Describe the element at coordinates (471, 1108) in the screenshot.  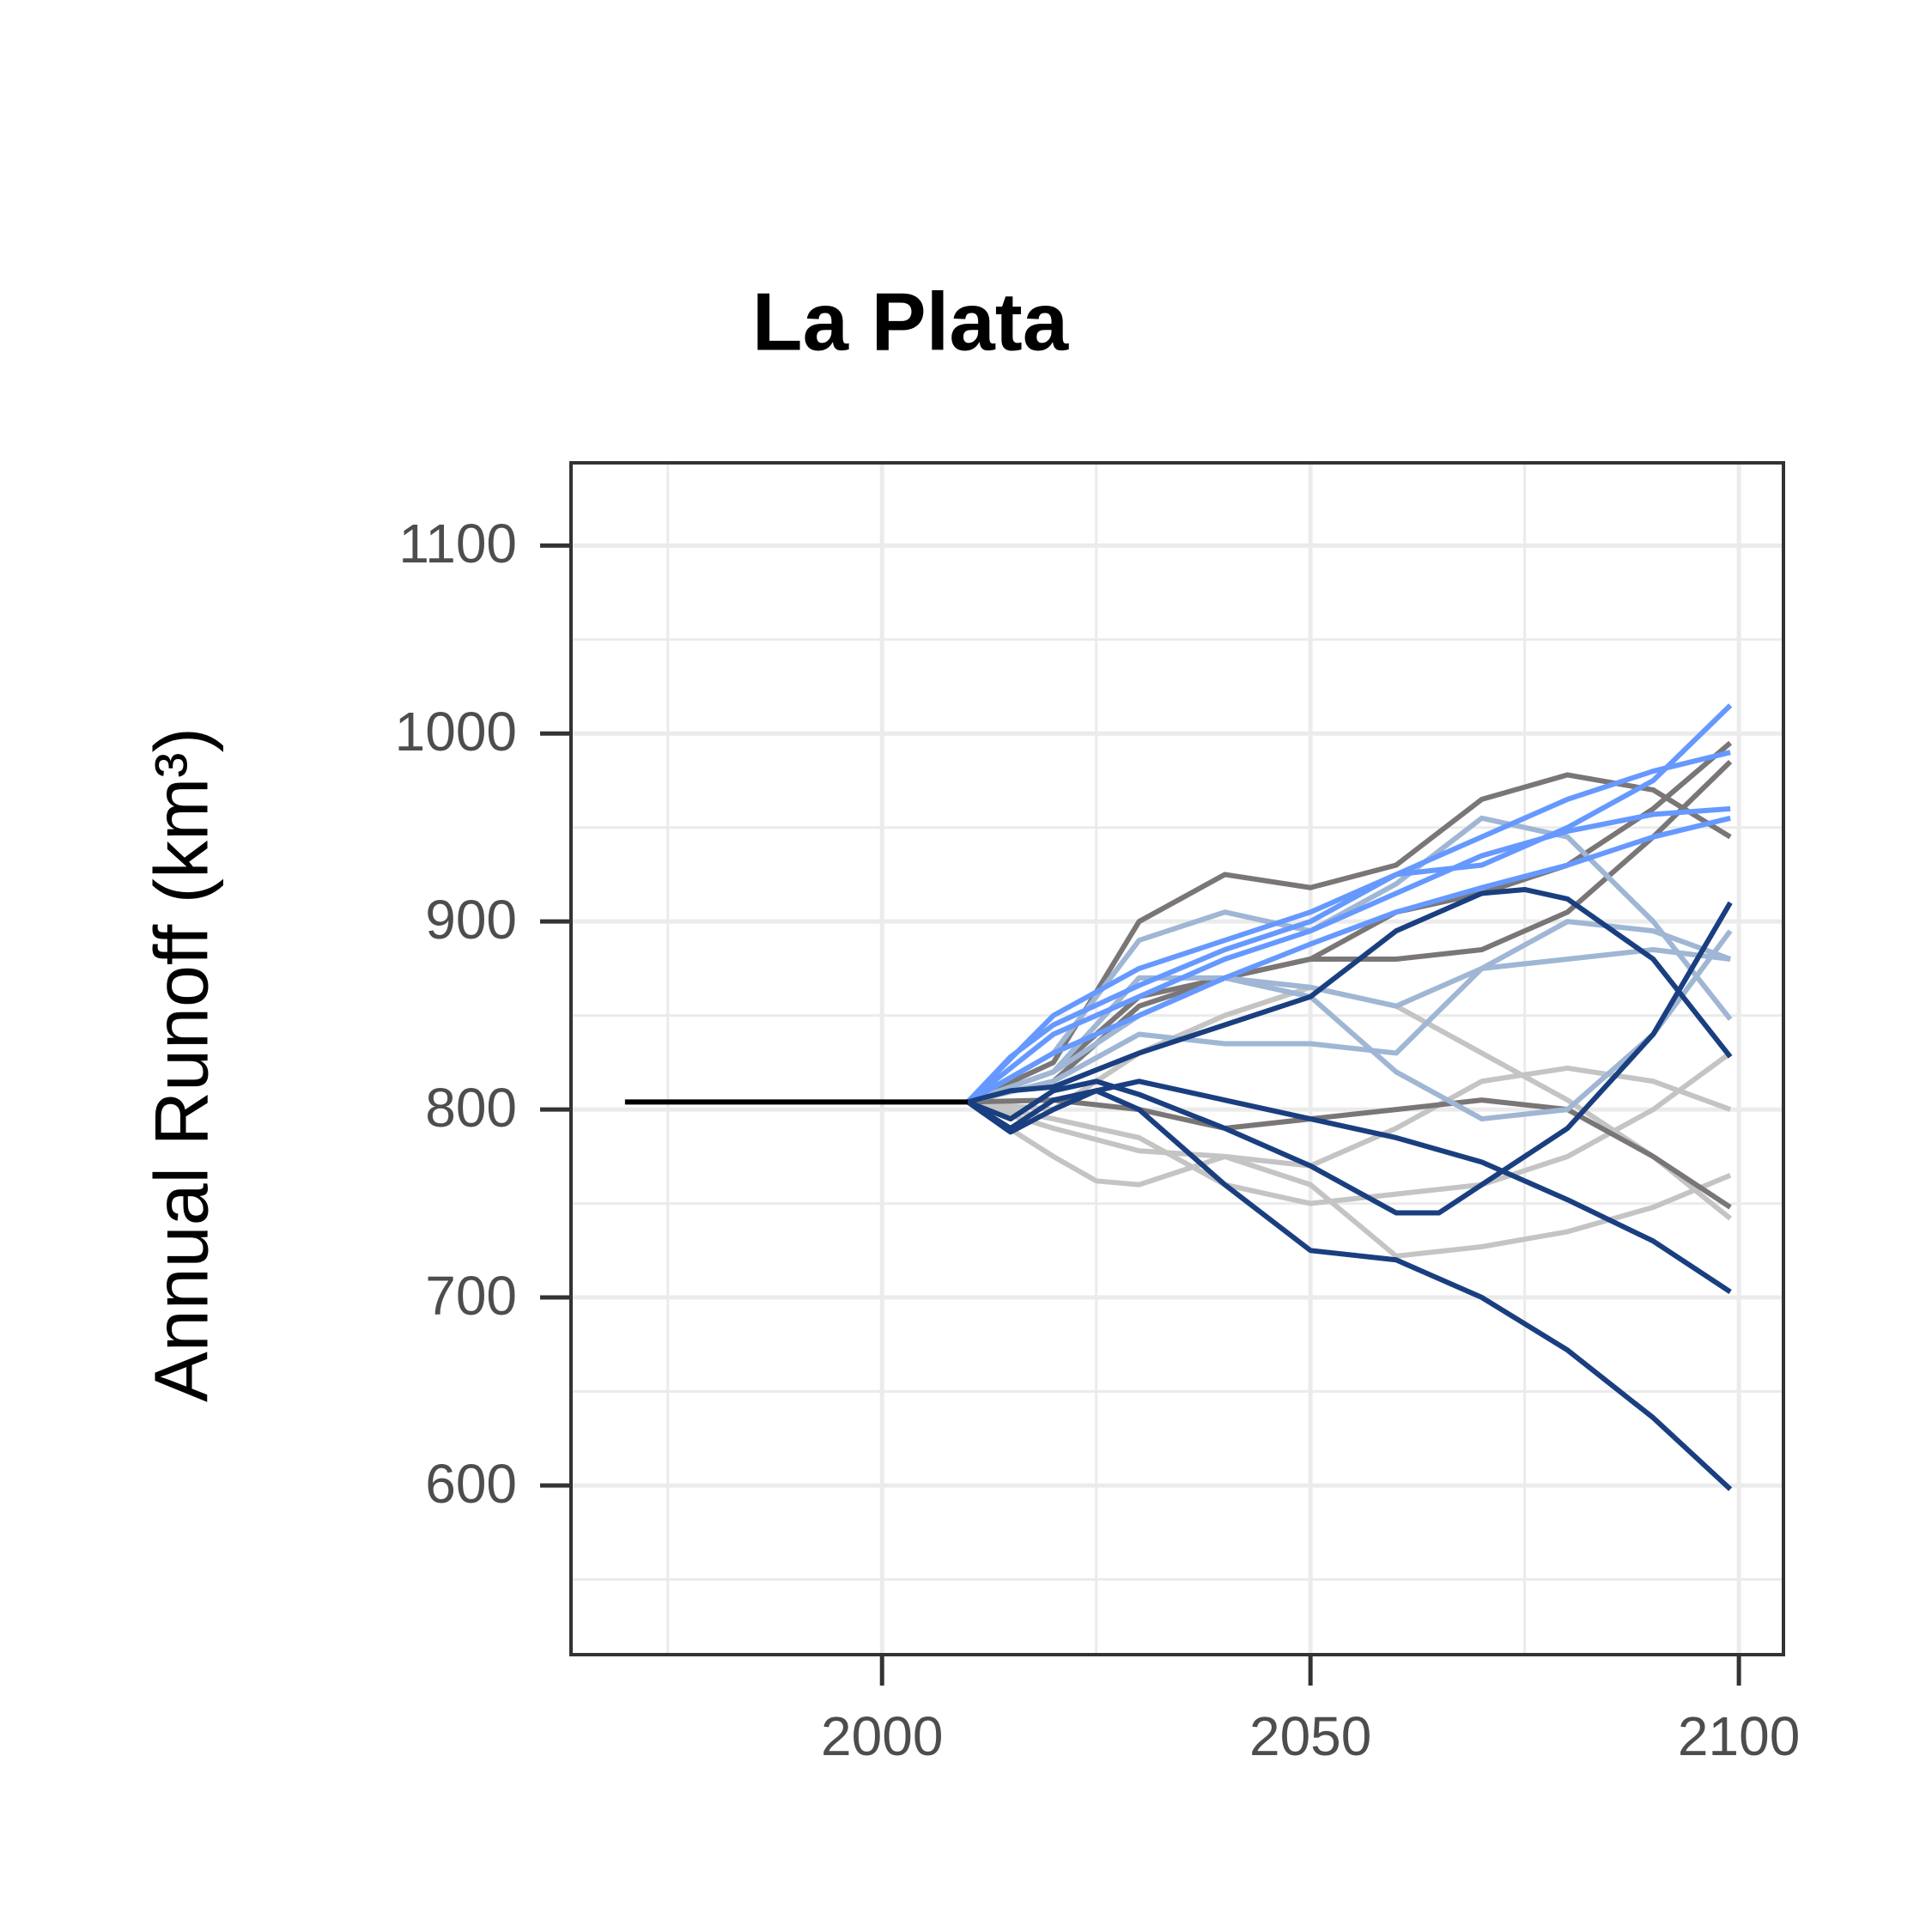
I see `y-tick-label: 800` at that location.